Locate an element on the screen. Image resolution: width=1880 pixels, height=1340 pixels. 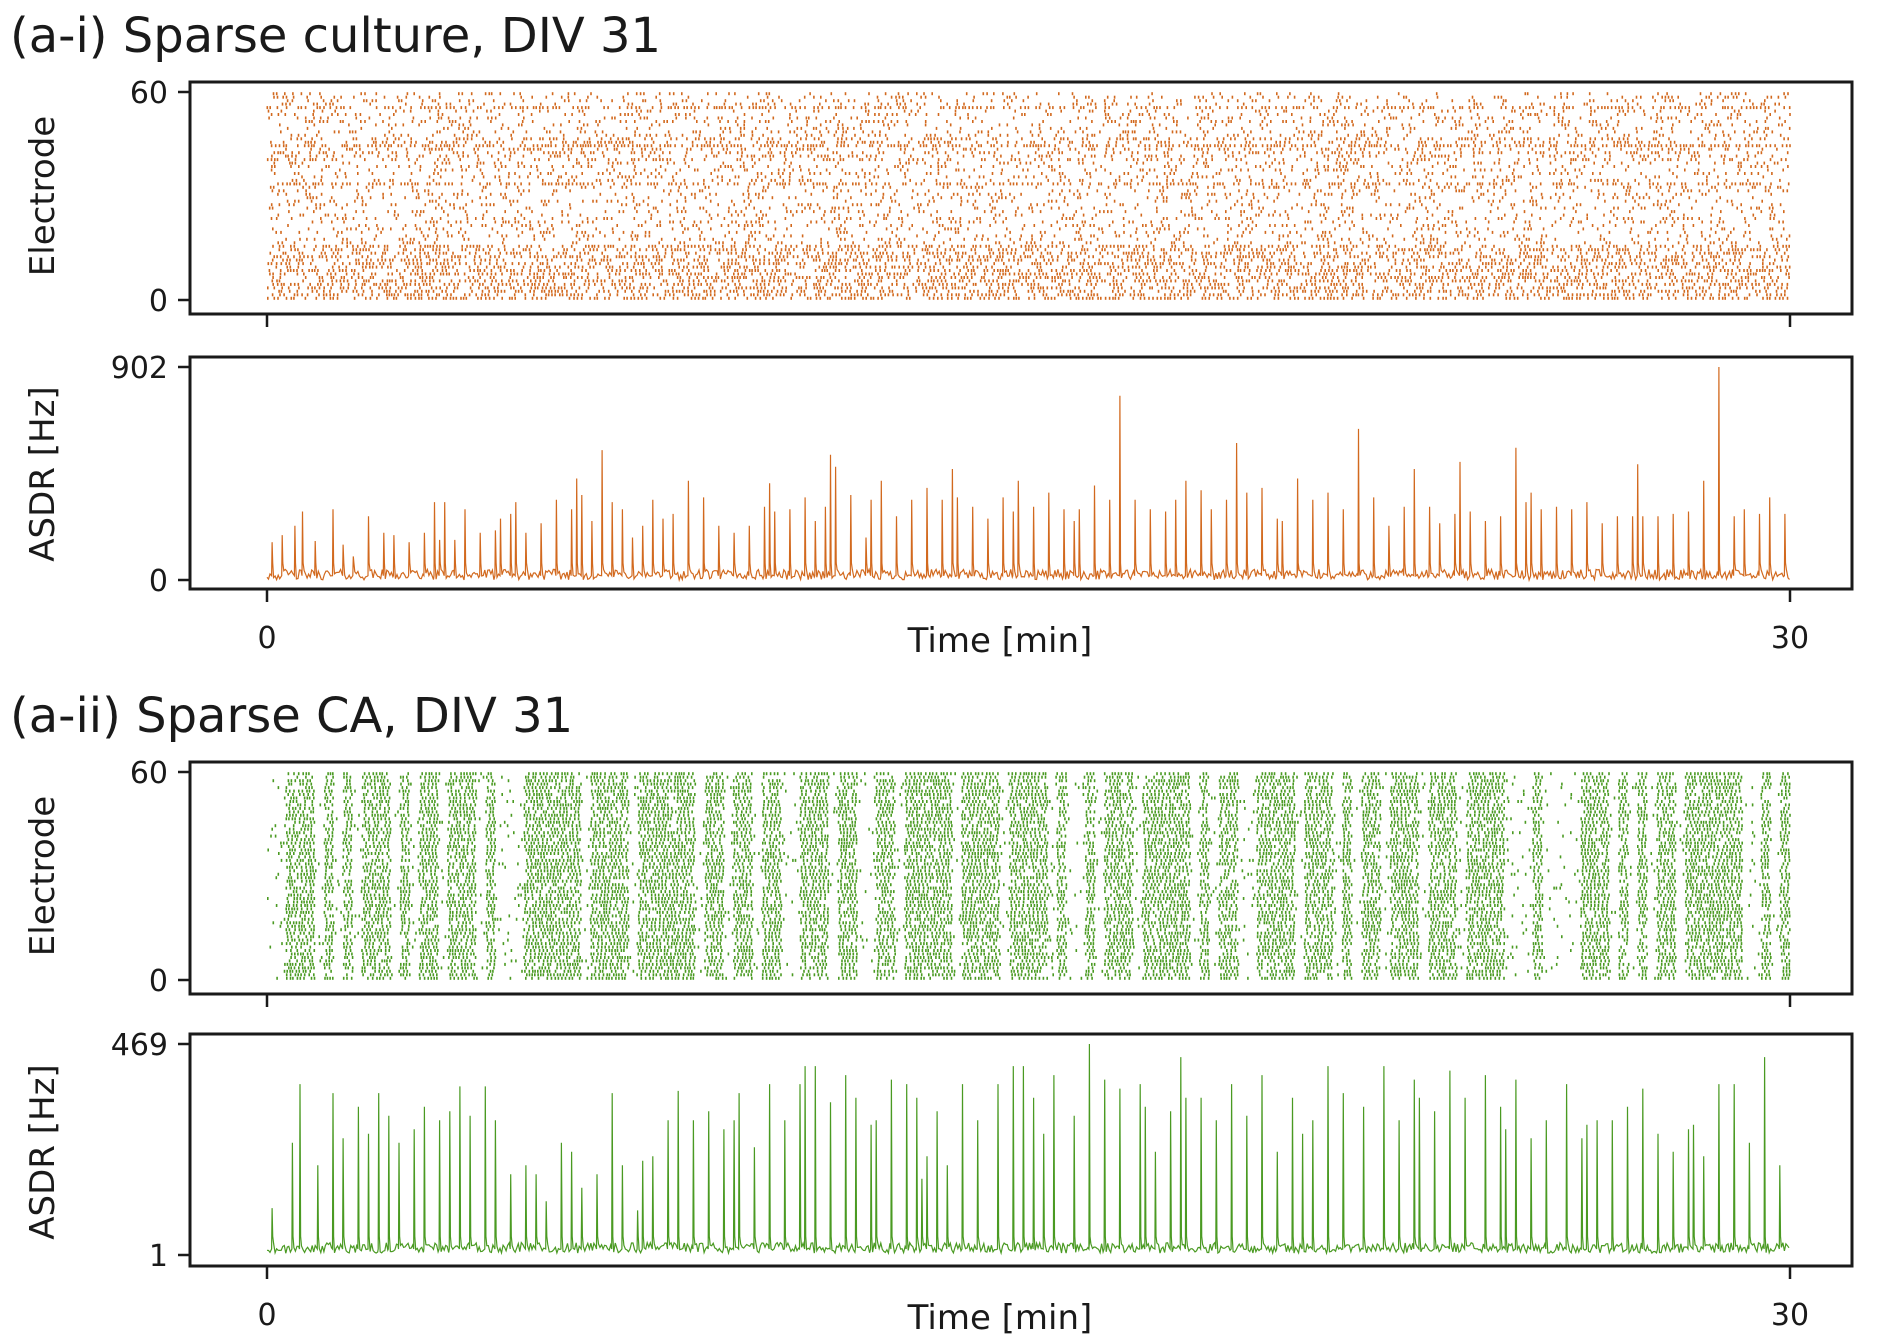
panel-title-a-i: (a-i) Sparse culture, DIV 31 is located at coordinates (335, 36).